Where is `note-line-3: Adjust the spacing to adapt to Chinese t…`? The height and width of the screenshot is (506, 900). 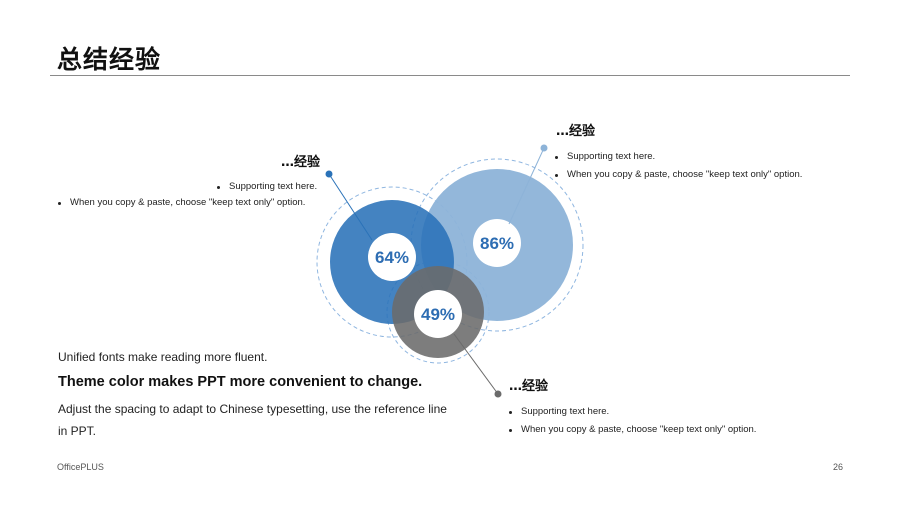 note-line-3: Adjust the spacing to adapt to Chinese t… is located at coordinates (252, 420).